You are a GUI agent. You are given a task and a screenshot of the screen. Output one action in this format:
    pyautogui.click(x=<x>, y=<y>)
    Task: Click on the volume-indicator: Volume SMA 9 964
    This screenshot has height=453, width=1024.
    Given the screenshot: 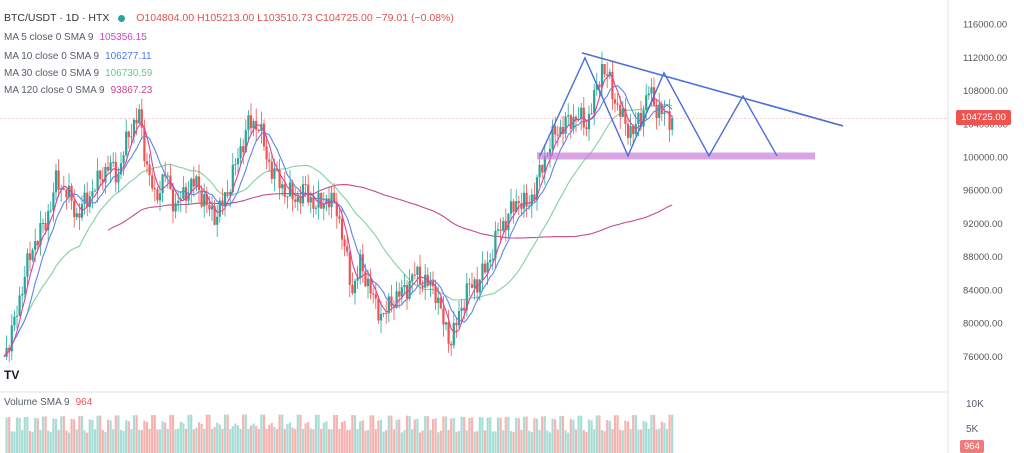 What is the action you would take?
    pyautogui.click(x=48, y=402)
    